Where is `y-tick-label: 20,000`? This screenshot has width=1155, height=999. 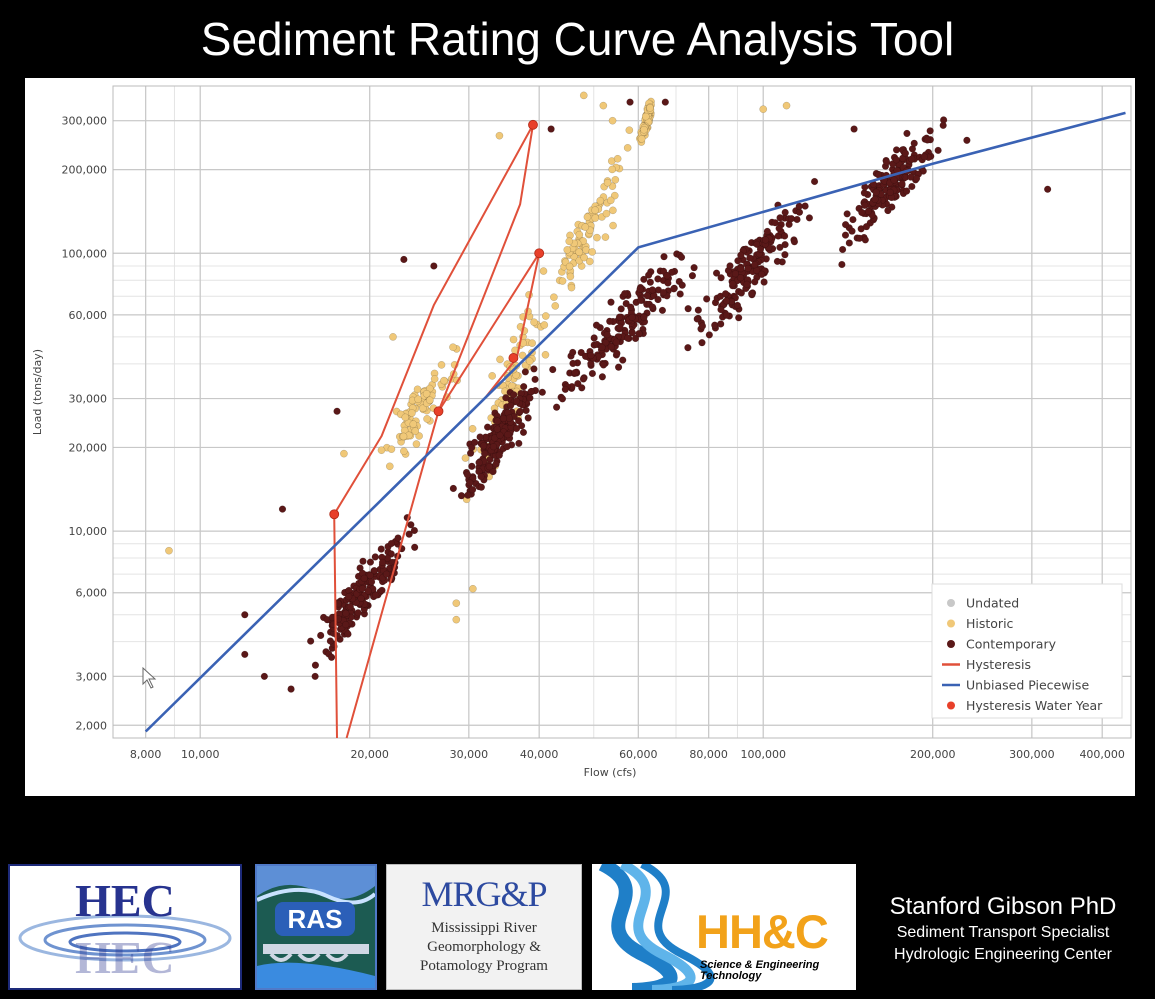
y-tick-label: 20,000 is located at coordinates (88, 447).